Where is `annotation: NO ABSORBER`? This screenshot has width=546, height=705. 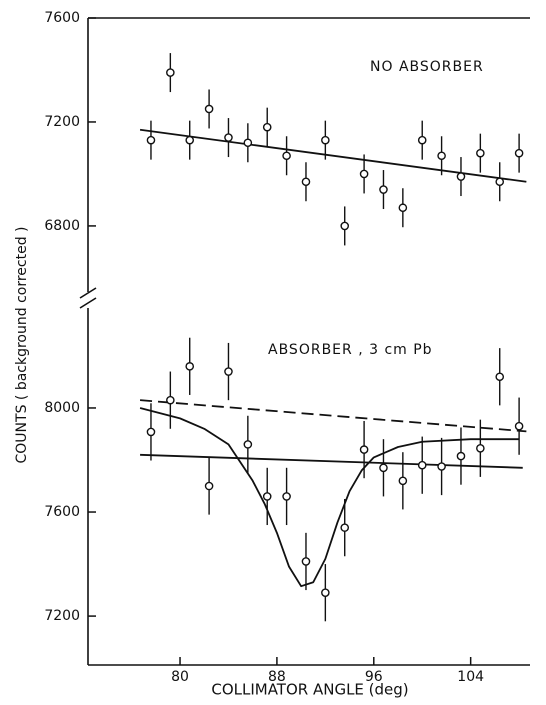
annotation: NO ABSORBER is located at coordinates (427, 67).